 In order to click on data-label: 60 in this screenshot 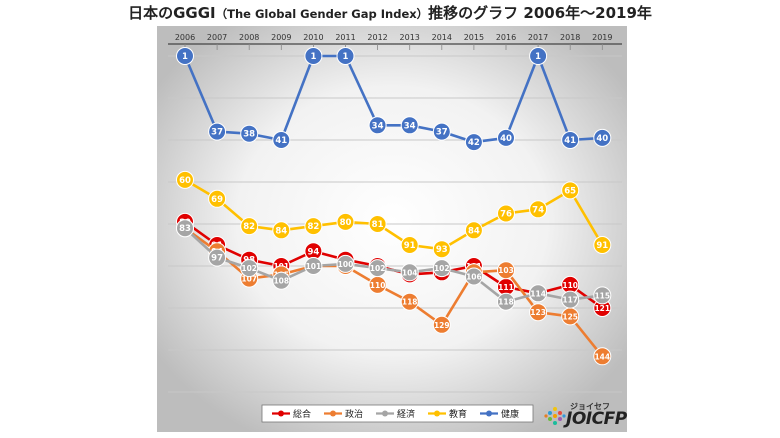, I will do `click(185, 181)`.